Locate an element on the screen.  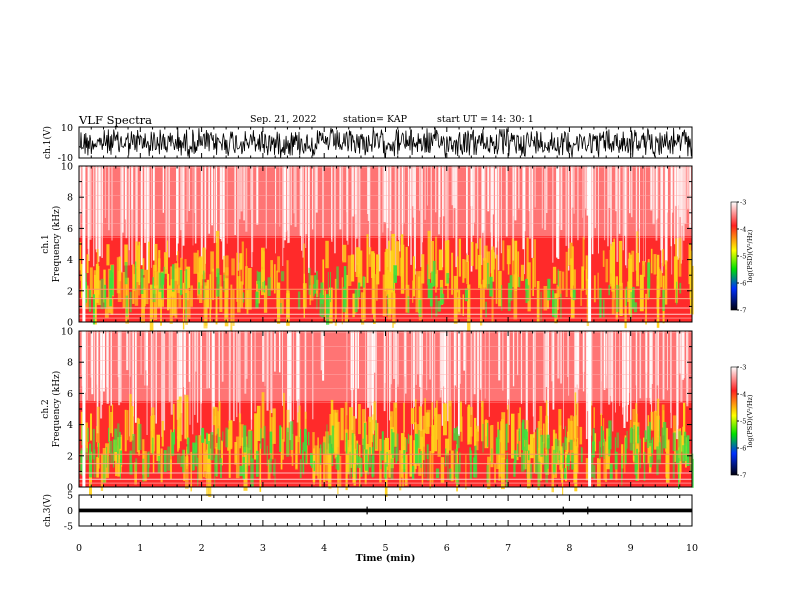
x-tick-label: 4 is located at coordinates (324, 548).